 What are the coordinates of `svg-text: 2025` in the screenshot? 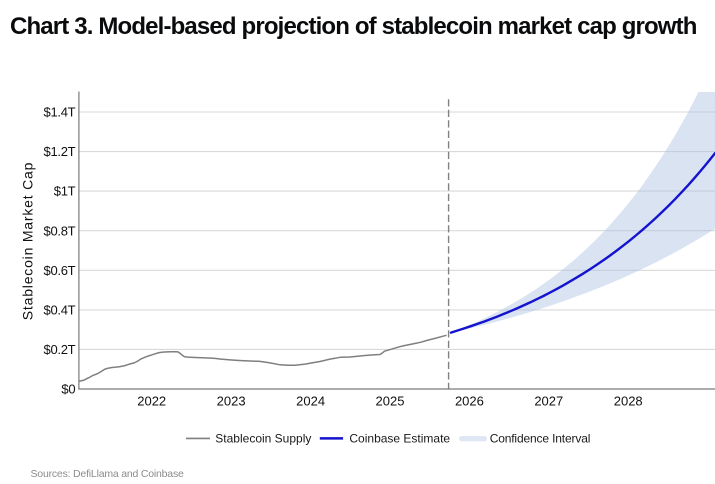 It's located at (390, 401).